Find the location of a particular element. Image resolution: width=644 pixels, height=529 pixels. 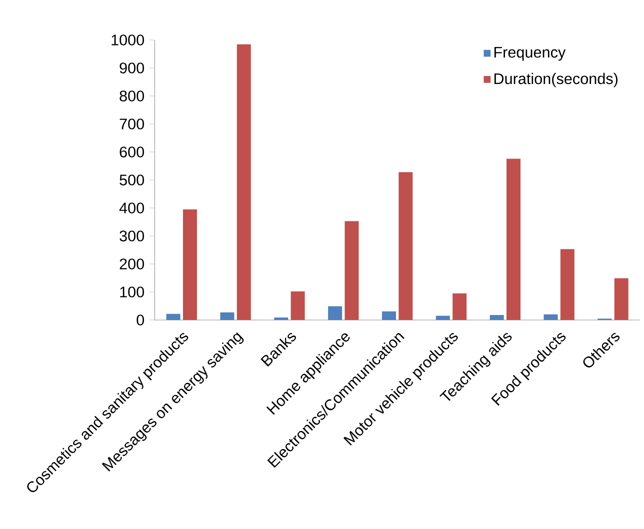

y-tick-label: 400 is located at coordinates (131, 208).